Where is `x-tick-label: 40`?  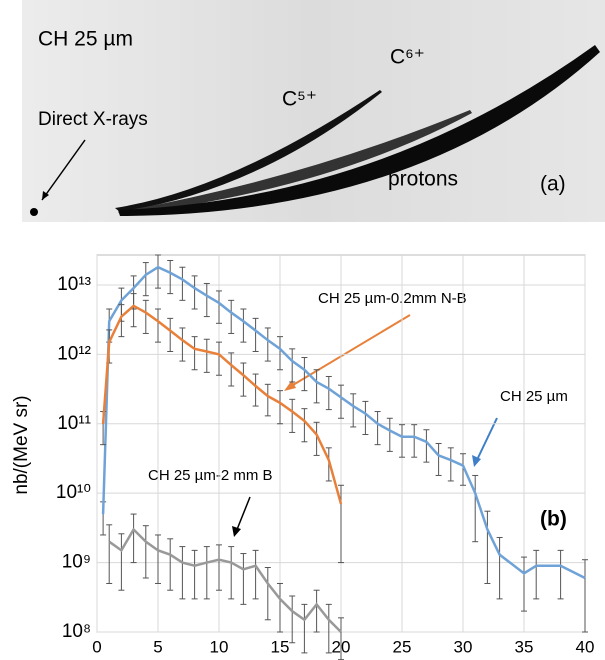 x-tick-label: 40 is located at coordinates (585, 646).